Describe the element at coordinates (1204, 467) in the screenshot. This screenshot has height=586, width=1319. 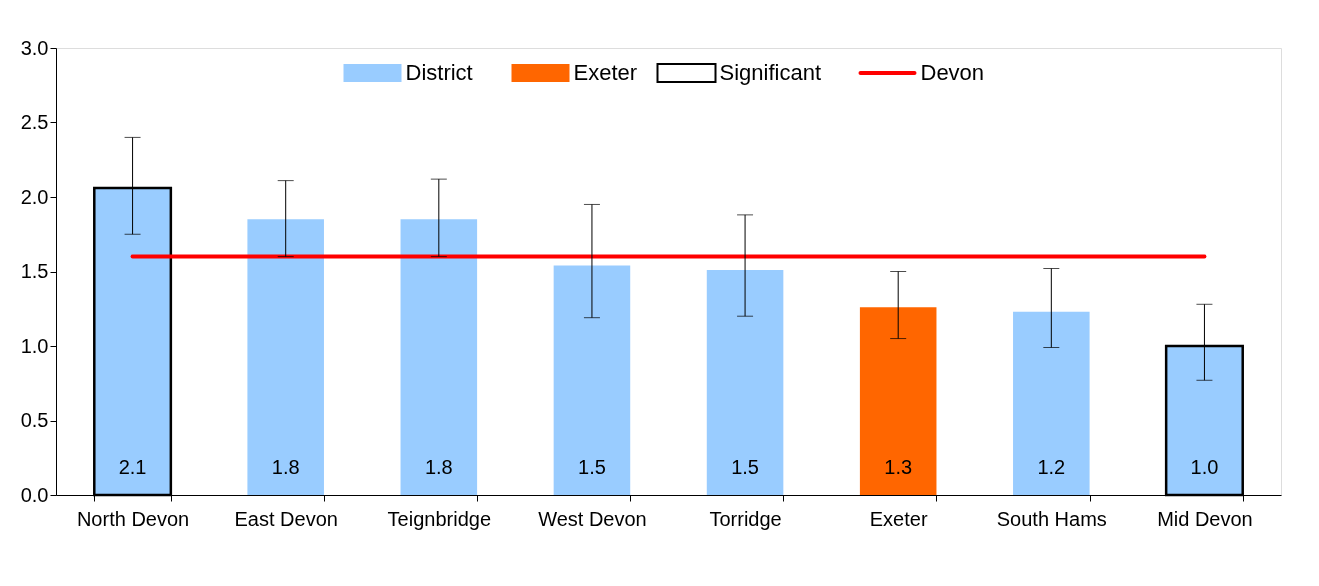
I see `data-label: 1.0` at that location.